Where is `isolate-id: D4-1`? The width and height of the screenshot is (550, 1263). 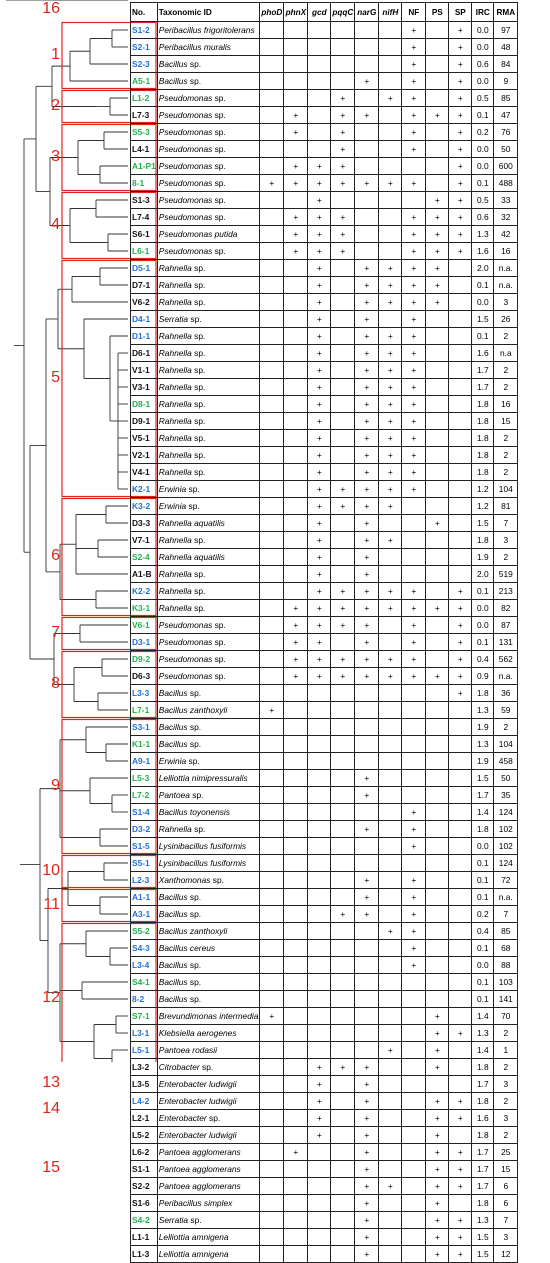
isolate-id: D4-1 is located at coordinates (144, 319).